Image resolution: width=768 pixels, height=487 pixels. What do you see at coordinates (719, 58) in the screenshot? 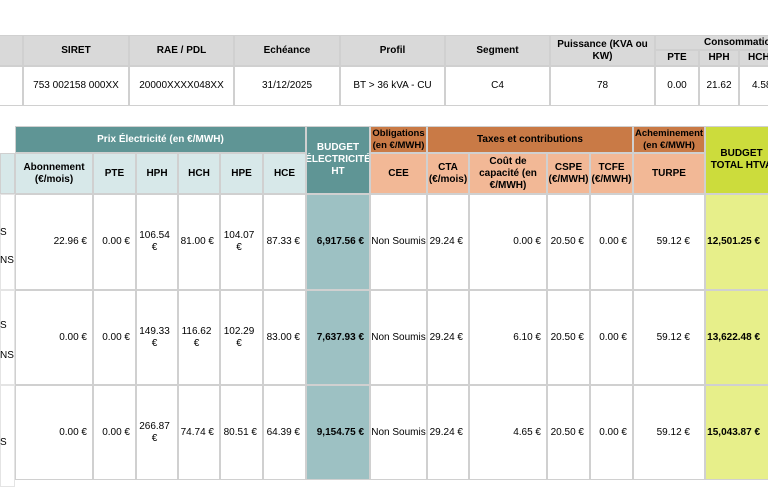
I see `header-hph: HPH` at bounding box center [719, 58].